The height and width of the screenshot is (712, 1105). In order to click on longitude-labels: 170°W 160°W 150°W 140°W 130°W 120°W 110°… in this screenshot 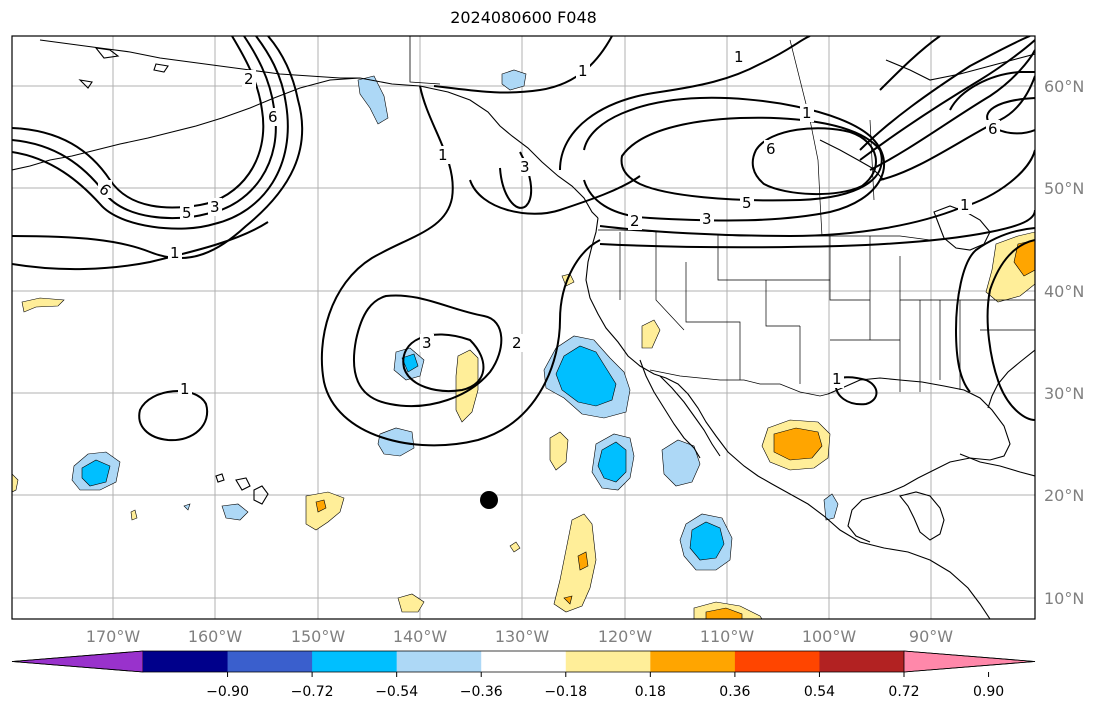, I will do `click(519, 636)`.